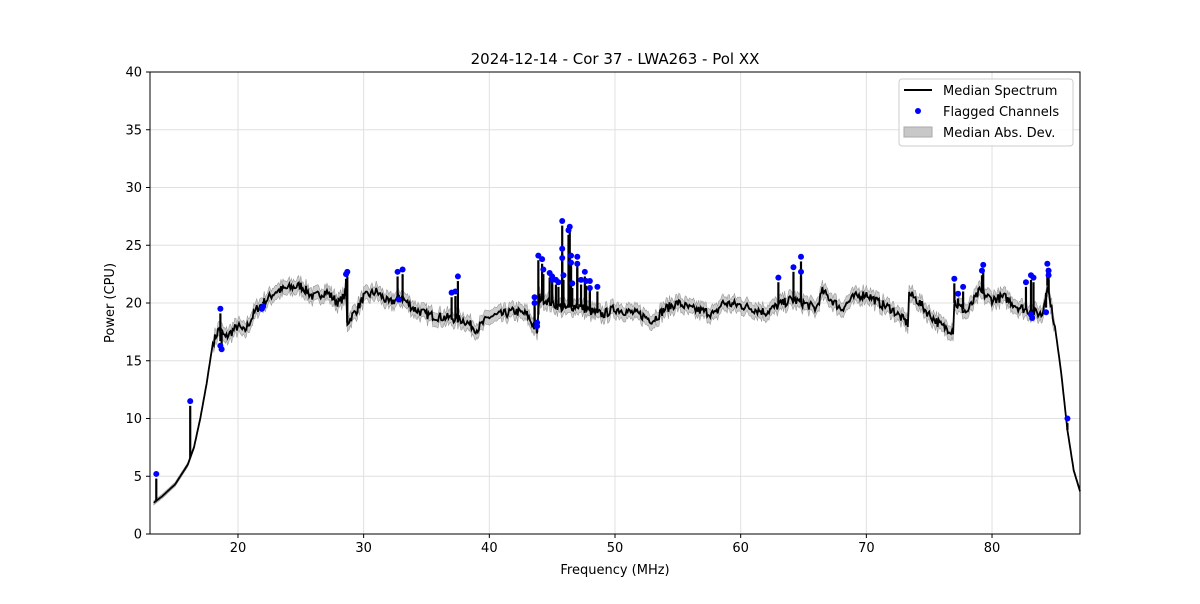  Describe the element at coordinates (489, 548) in the screenshot. I see `x-tick-label: 40` at that location.